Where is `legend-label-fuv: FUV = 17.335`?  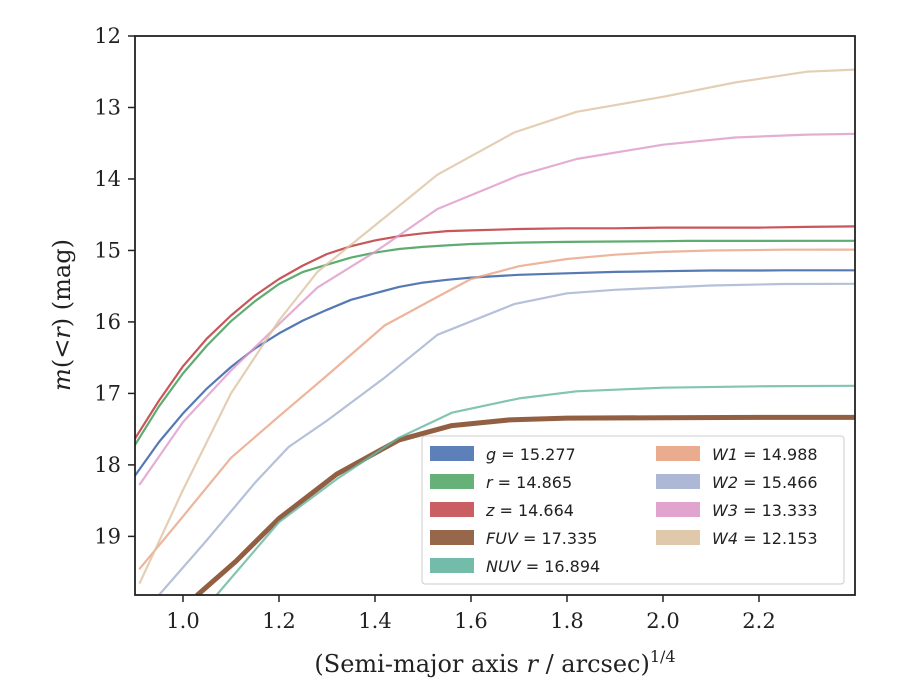 legend-label-fuv: FUV = 17.335 is located at coordinates (541, 538).